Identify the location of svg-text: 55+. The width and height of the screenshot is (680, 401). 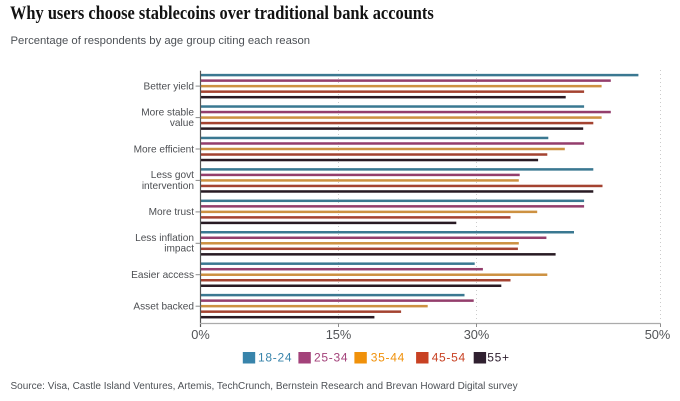
(498, 358).